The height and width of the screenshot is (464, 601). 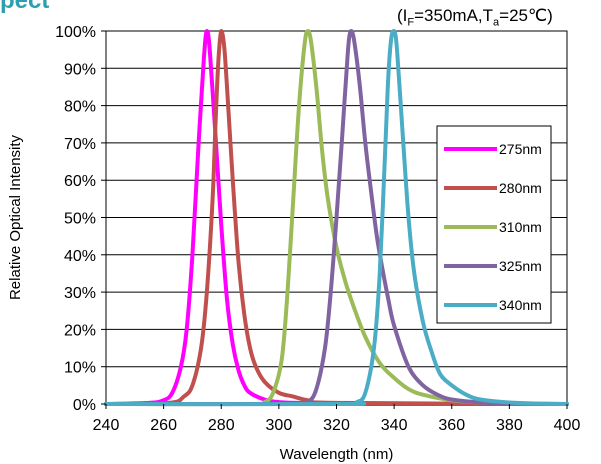 What do you see at coordinates (80, 293) in the screenshot?
I see `y-tick-label: 30%` at bounding box center [80, 293].